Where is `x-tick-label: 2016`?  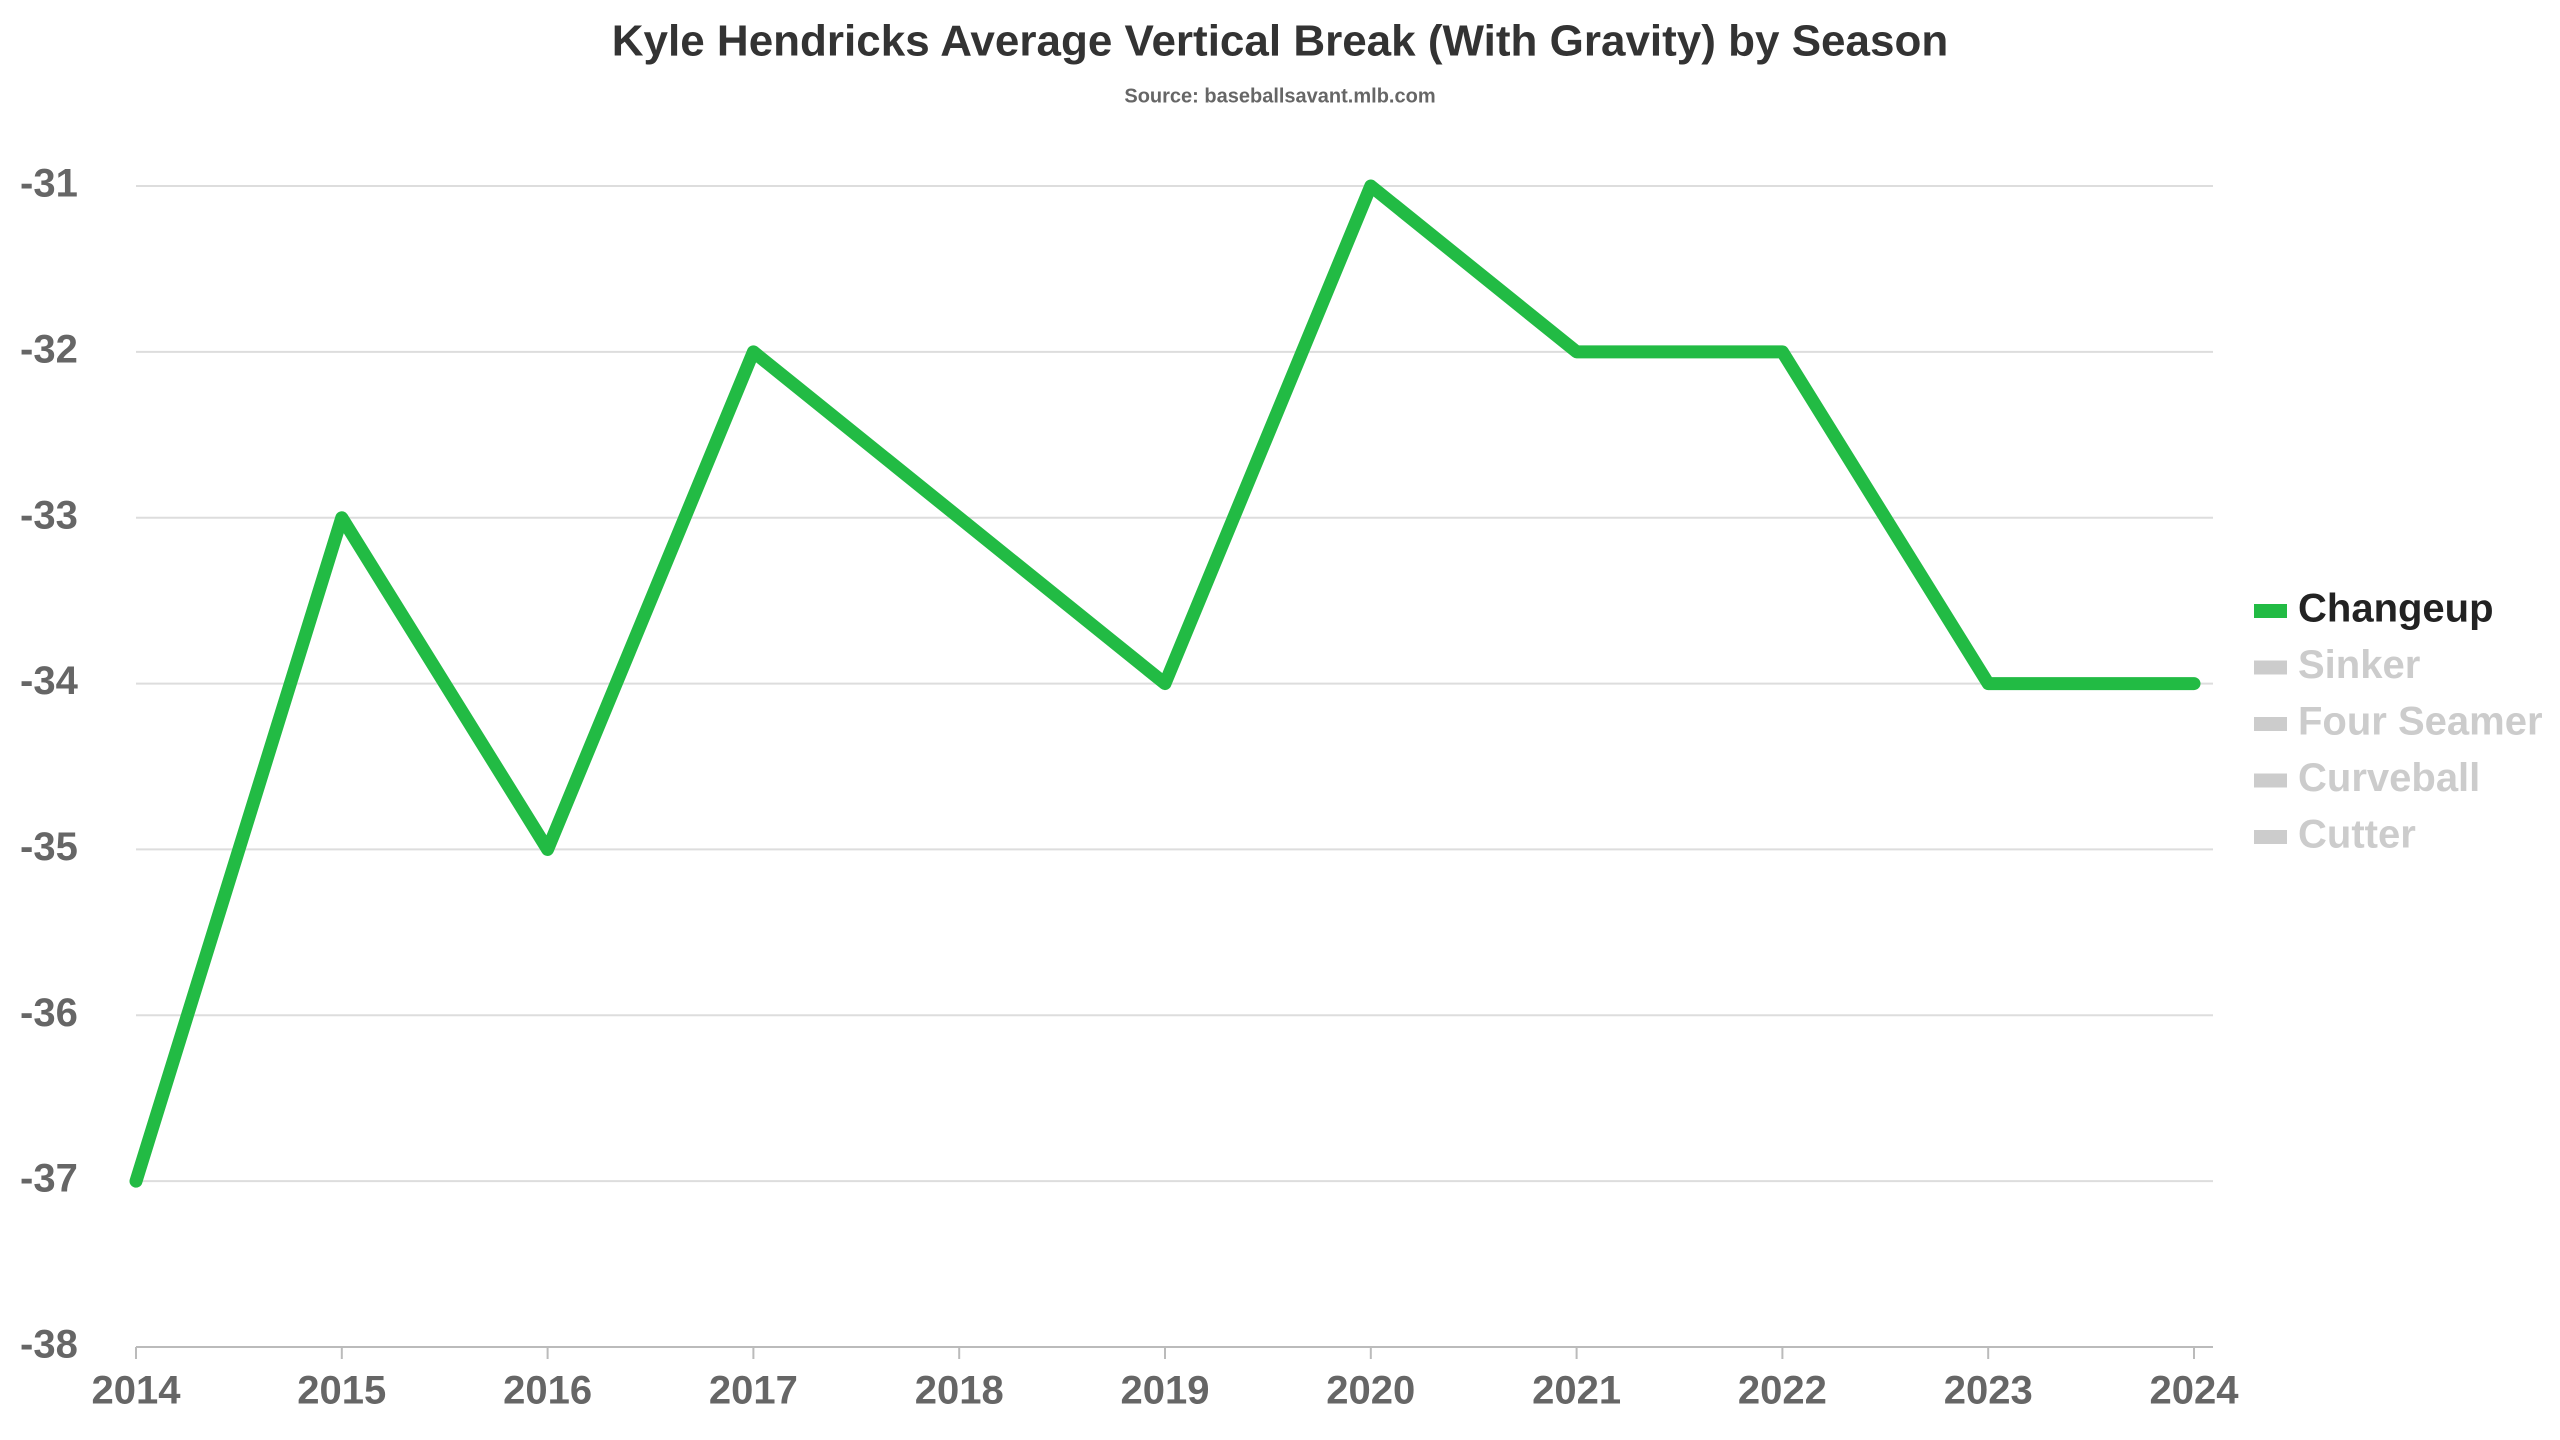 x-tick-label: 2016 is located at coordinates (547, 1391).